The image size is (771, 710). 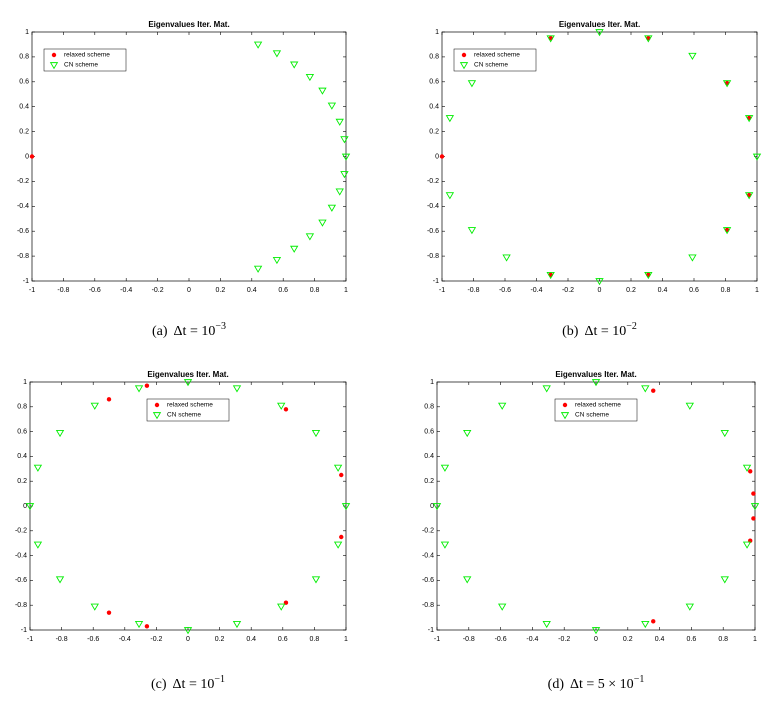 What do you see at coordinates (631, 326) in the screenshot?
I see `caption-exponent: −2` at bounding box center [631, 326].